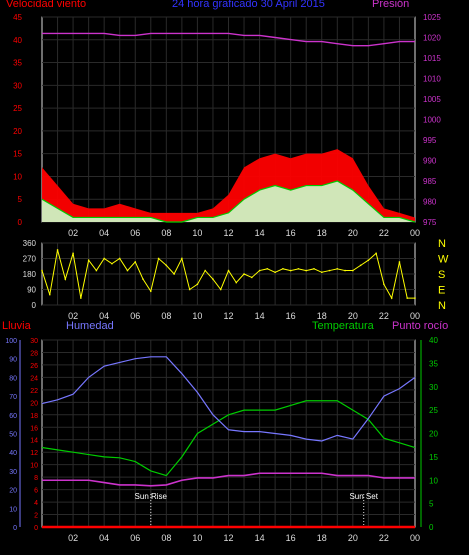 The width and height of the screenshot is (469, 555). Describe the element at coordinates (430, 140) in the screenshot. I see `pressure-y-tick: 995` at that location.